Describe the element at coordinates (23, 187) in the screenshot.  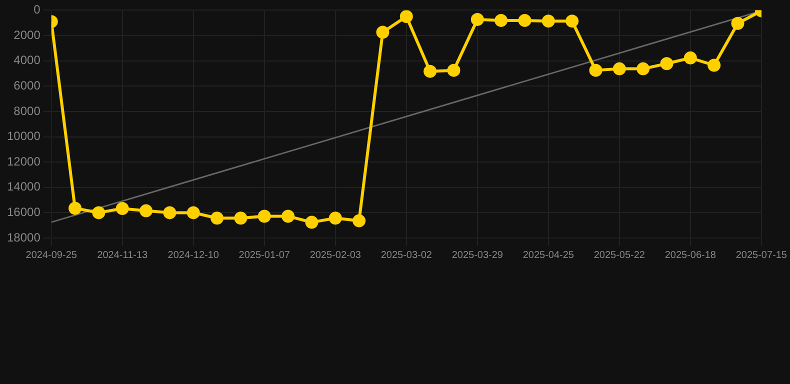
I see `y-tick-label: 14000` at that location.